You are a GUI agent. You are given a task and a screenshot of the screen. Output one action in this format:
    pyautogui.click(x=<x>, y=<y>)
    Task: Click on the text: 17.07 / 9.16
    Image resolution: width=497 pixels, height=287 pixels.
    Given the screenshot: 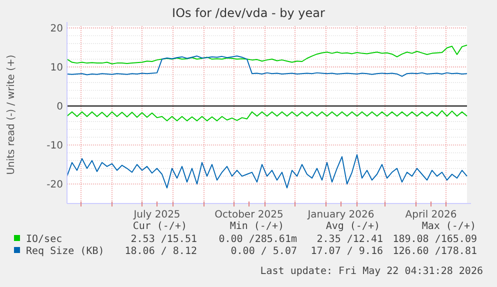 What is the action you would take?
    pyautogui.click(x=346, y=251)
    